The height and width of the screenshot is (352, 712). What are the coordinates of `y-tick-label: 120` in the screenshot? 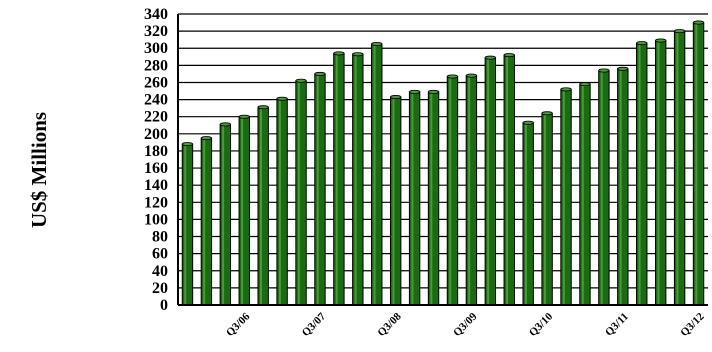 It's located at (156, 202).